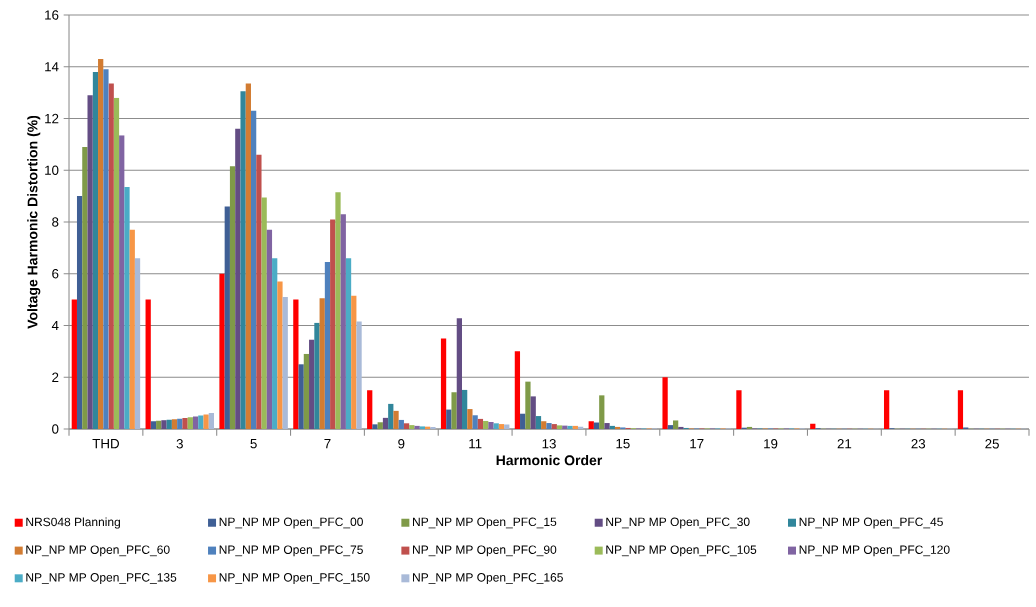 Image resolution: width=1036 pixels, height=607 pixels. What do you see at coordinates (697, 444) in the screenshot?
I see `x-tick-label: 17` at bounding box center [697, 444].